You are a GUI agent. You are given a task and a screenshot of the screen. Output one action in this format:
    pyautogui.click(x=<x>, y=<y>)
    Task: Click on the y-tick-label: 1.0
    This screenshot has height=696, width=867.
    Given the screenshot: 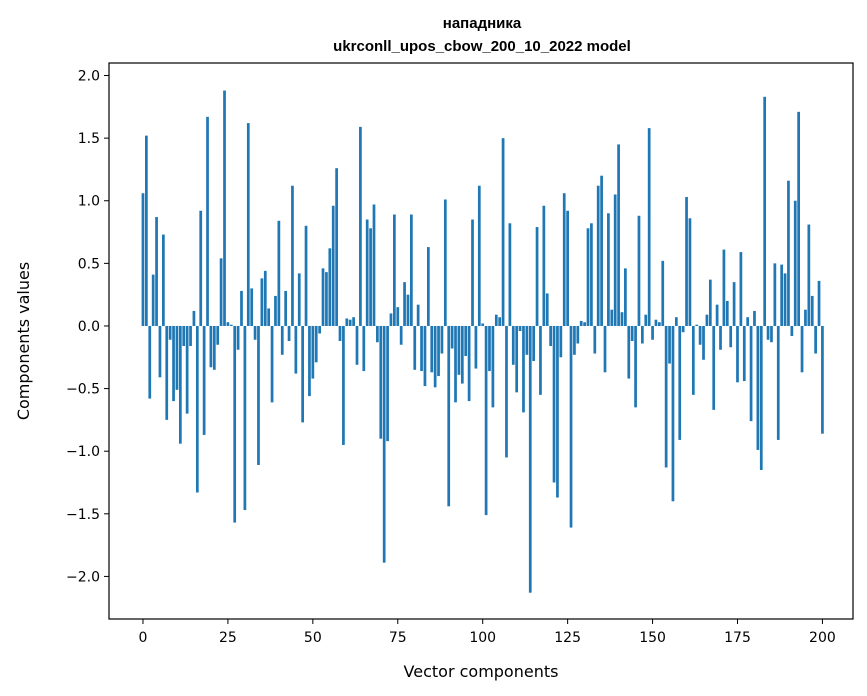 What is the action you would take?
    pyautogui.click(x=89, y=202)
    